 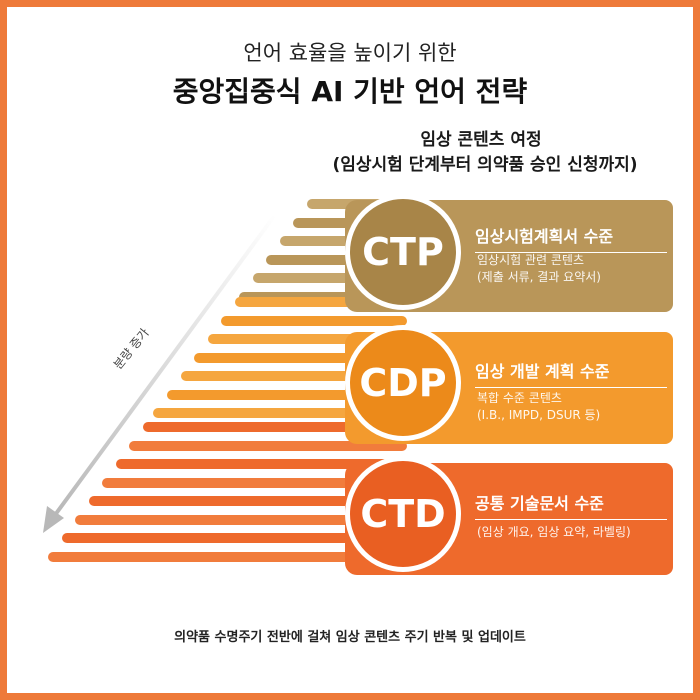 I want to click on level-cdp-desc-2: (I.B., IMPD, DSUR 등), so click(x=539, y=415).